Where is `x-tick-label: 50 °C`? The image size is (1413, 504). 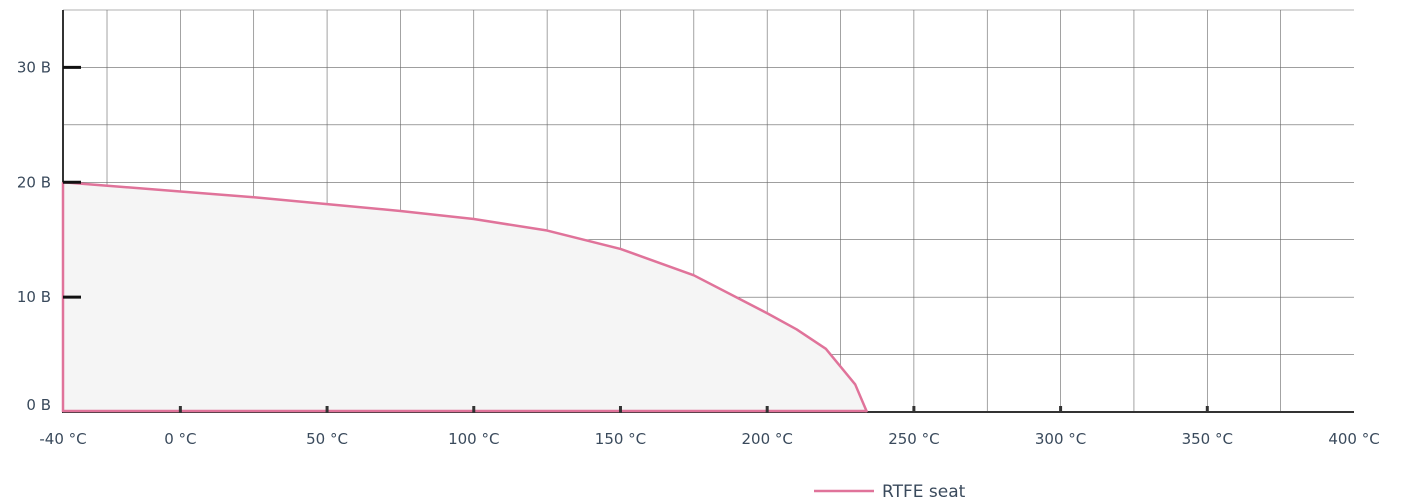 x-tick-label: 50 °C is located at coordinates (327, 439).